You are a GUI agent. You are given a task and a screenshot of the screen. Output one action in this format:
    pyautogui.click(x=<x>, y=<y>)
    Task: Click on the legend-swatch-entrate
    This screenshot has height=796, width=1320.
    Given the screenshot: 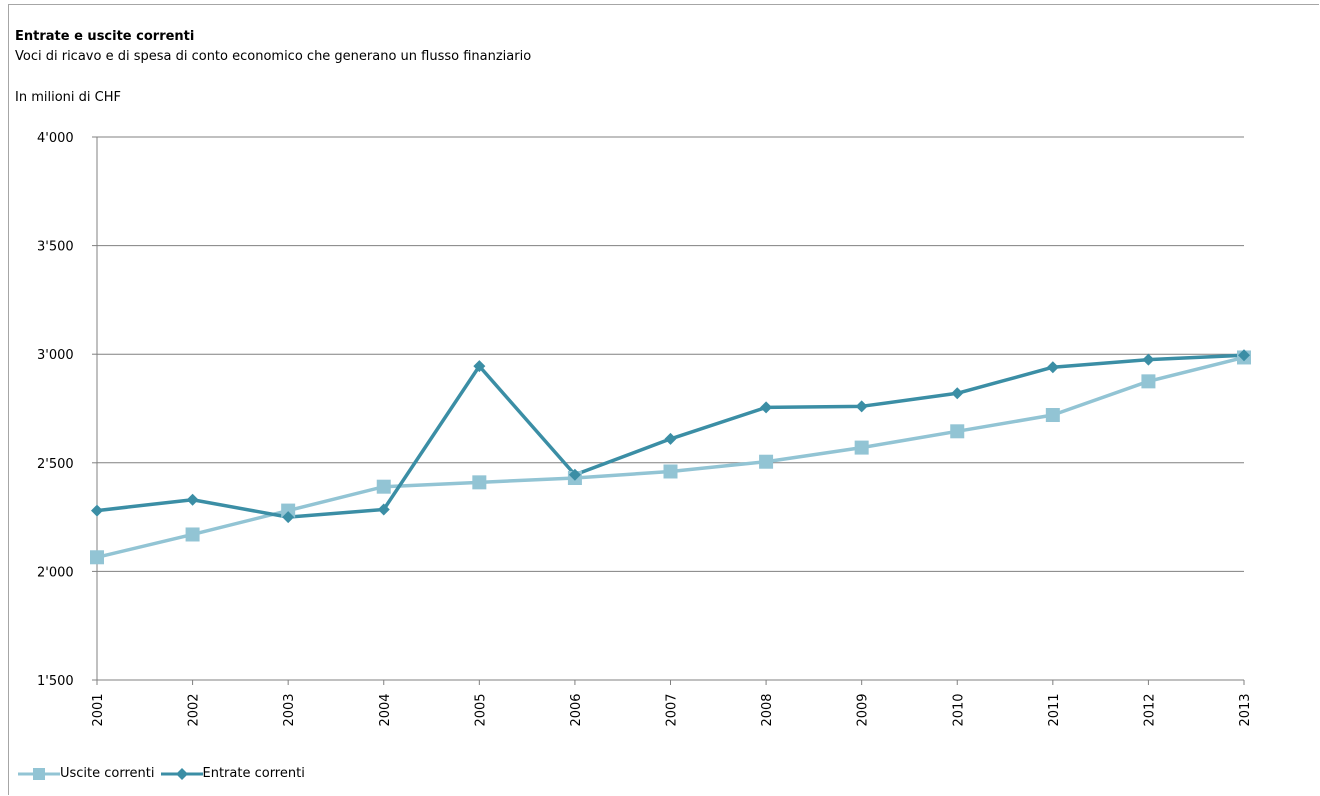 What is the action you would take?
    pyautogui.click(x=181, y=773)
    